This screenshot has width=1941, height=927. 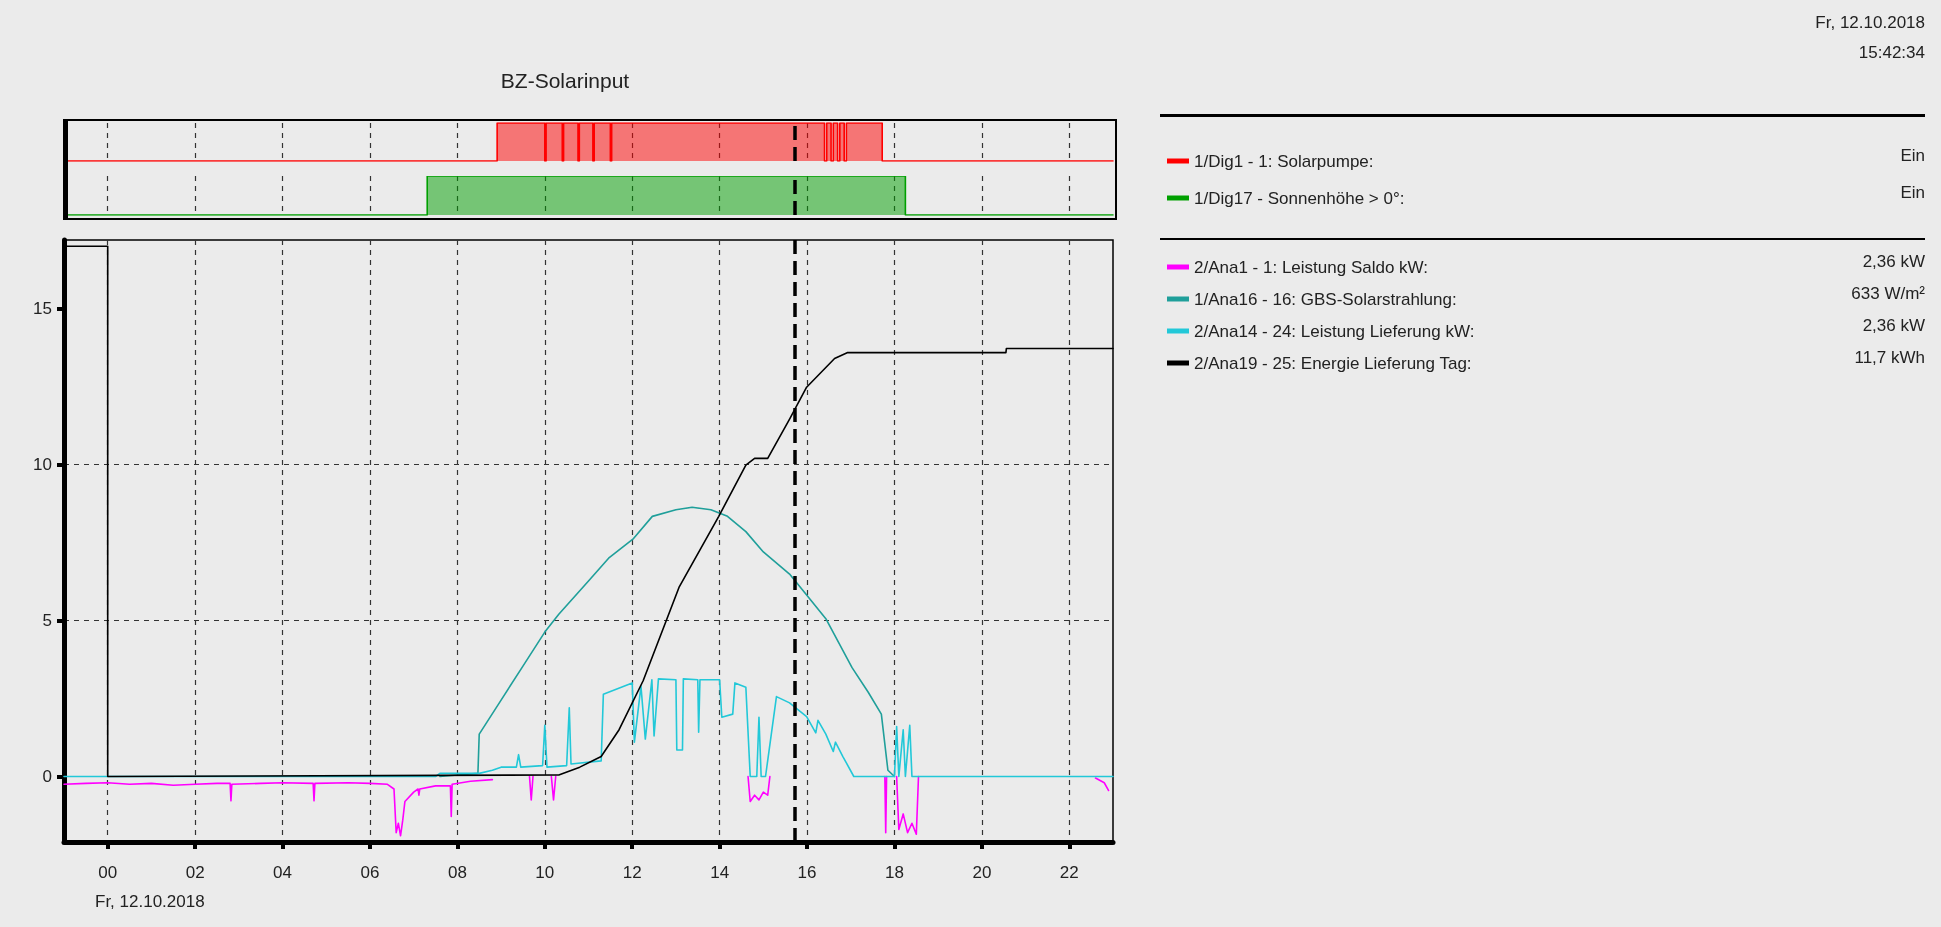 What do you see at coordinates (195, 872) in the screenshot?
I see `x-tick-label: 02` at bounding box center [195, 872].